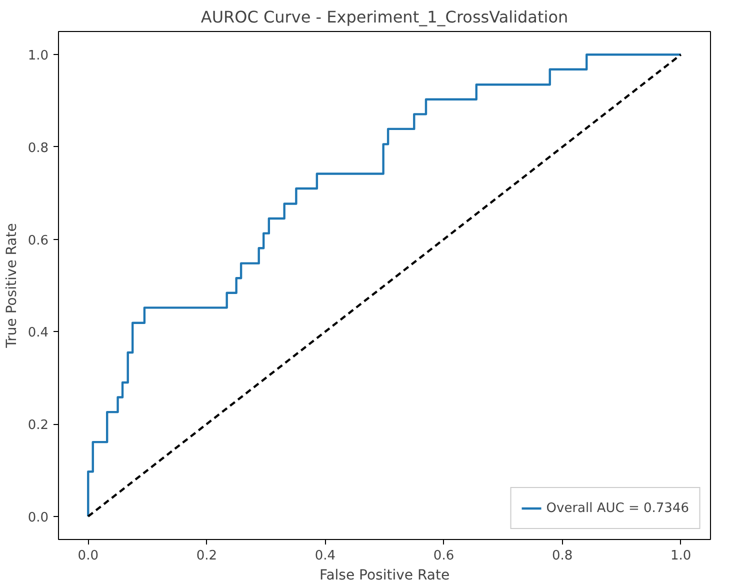 The width and height of the screenshot is (730, 586). I want to click on x-tick-label: 0.6, so click(443, 556).